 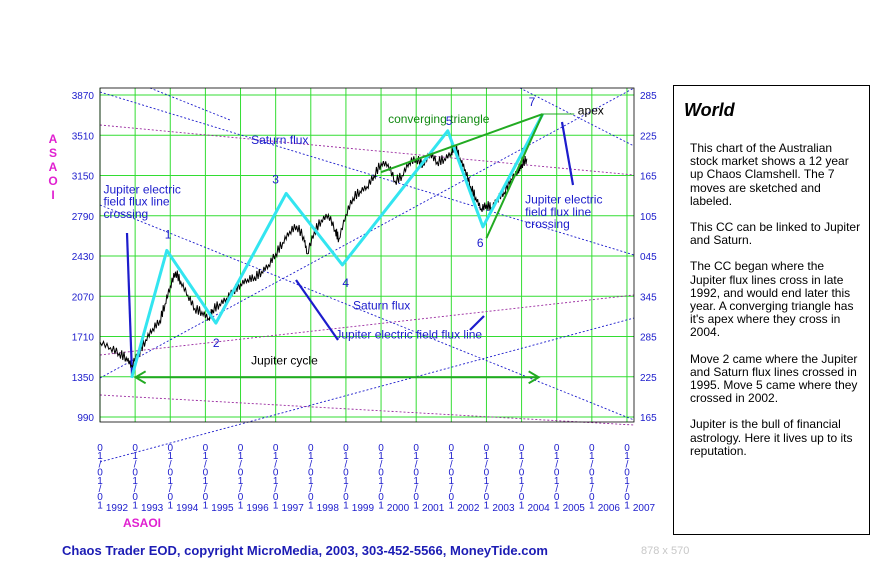 What do you see at coordinates (83, 257) in the screenshot?
I see `y-axis-left: 3870 3510 3150 2790 2430 2070 1710 1350 990` at bounding box center [83, 257].